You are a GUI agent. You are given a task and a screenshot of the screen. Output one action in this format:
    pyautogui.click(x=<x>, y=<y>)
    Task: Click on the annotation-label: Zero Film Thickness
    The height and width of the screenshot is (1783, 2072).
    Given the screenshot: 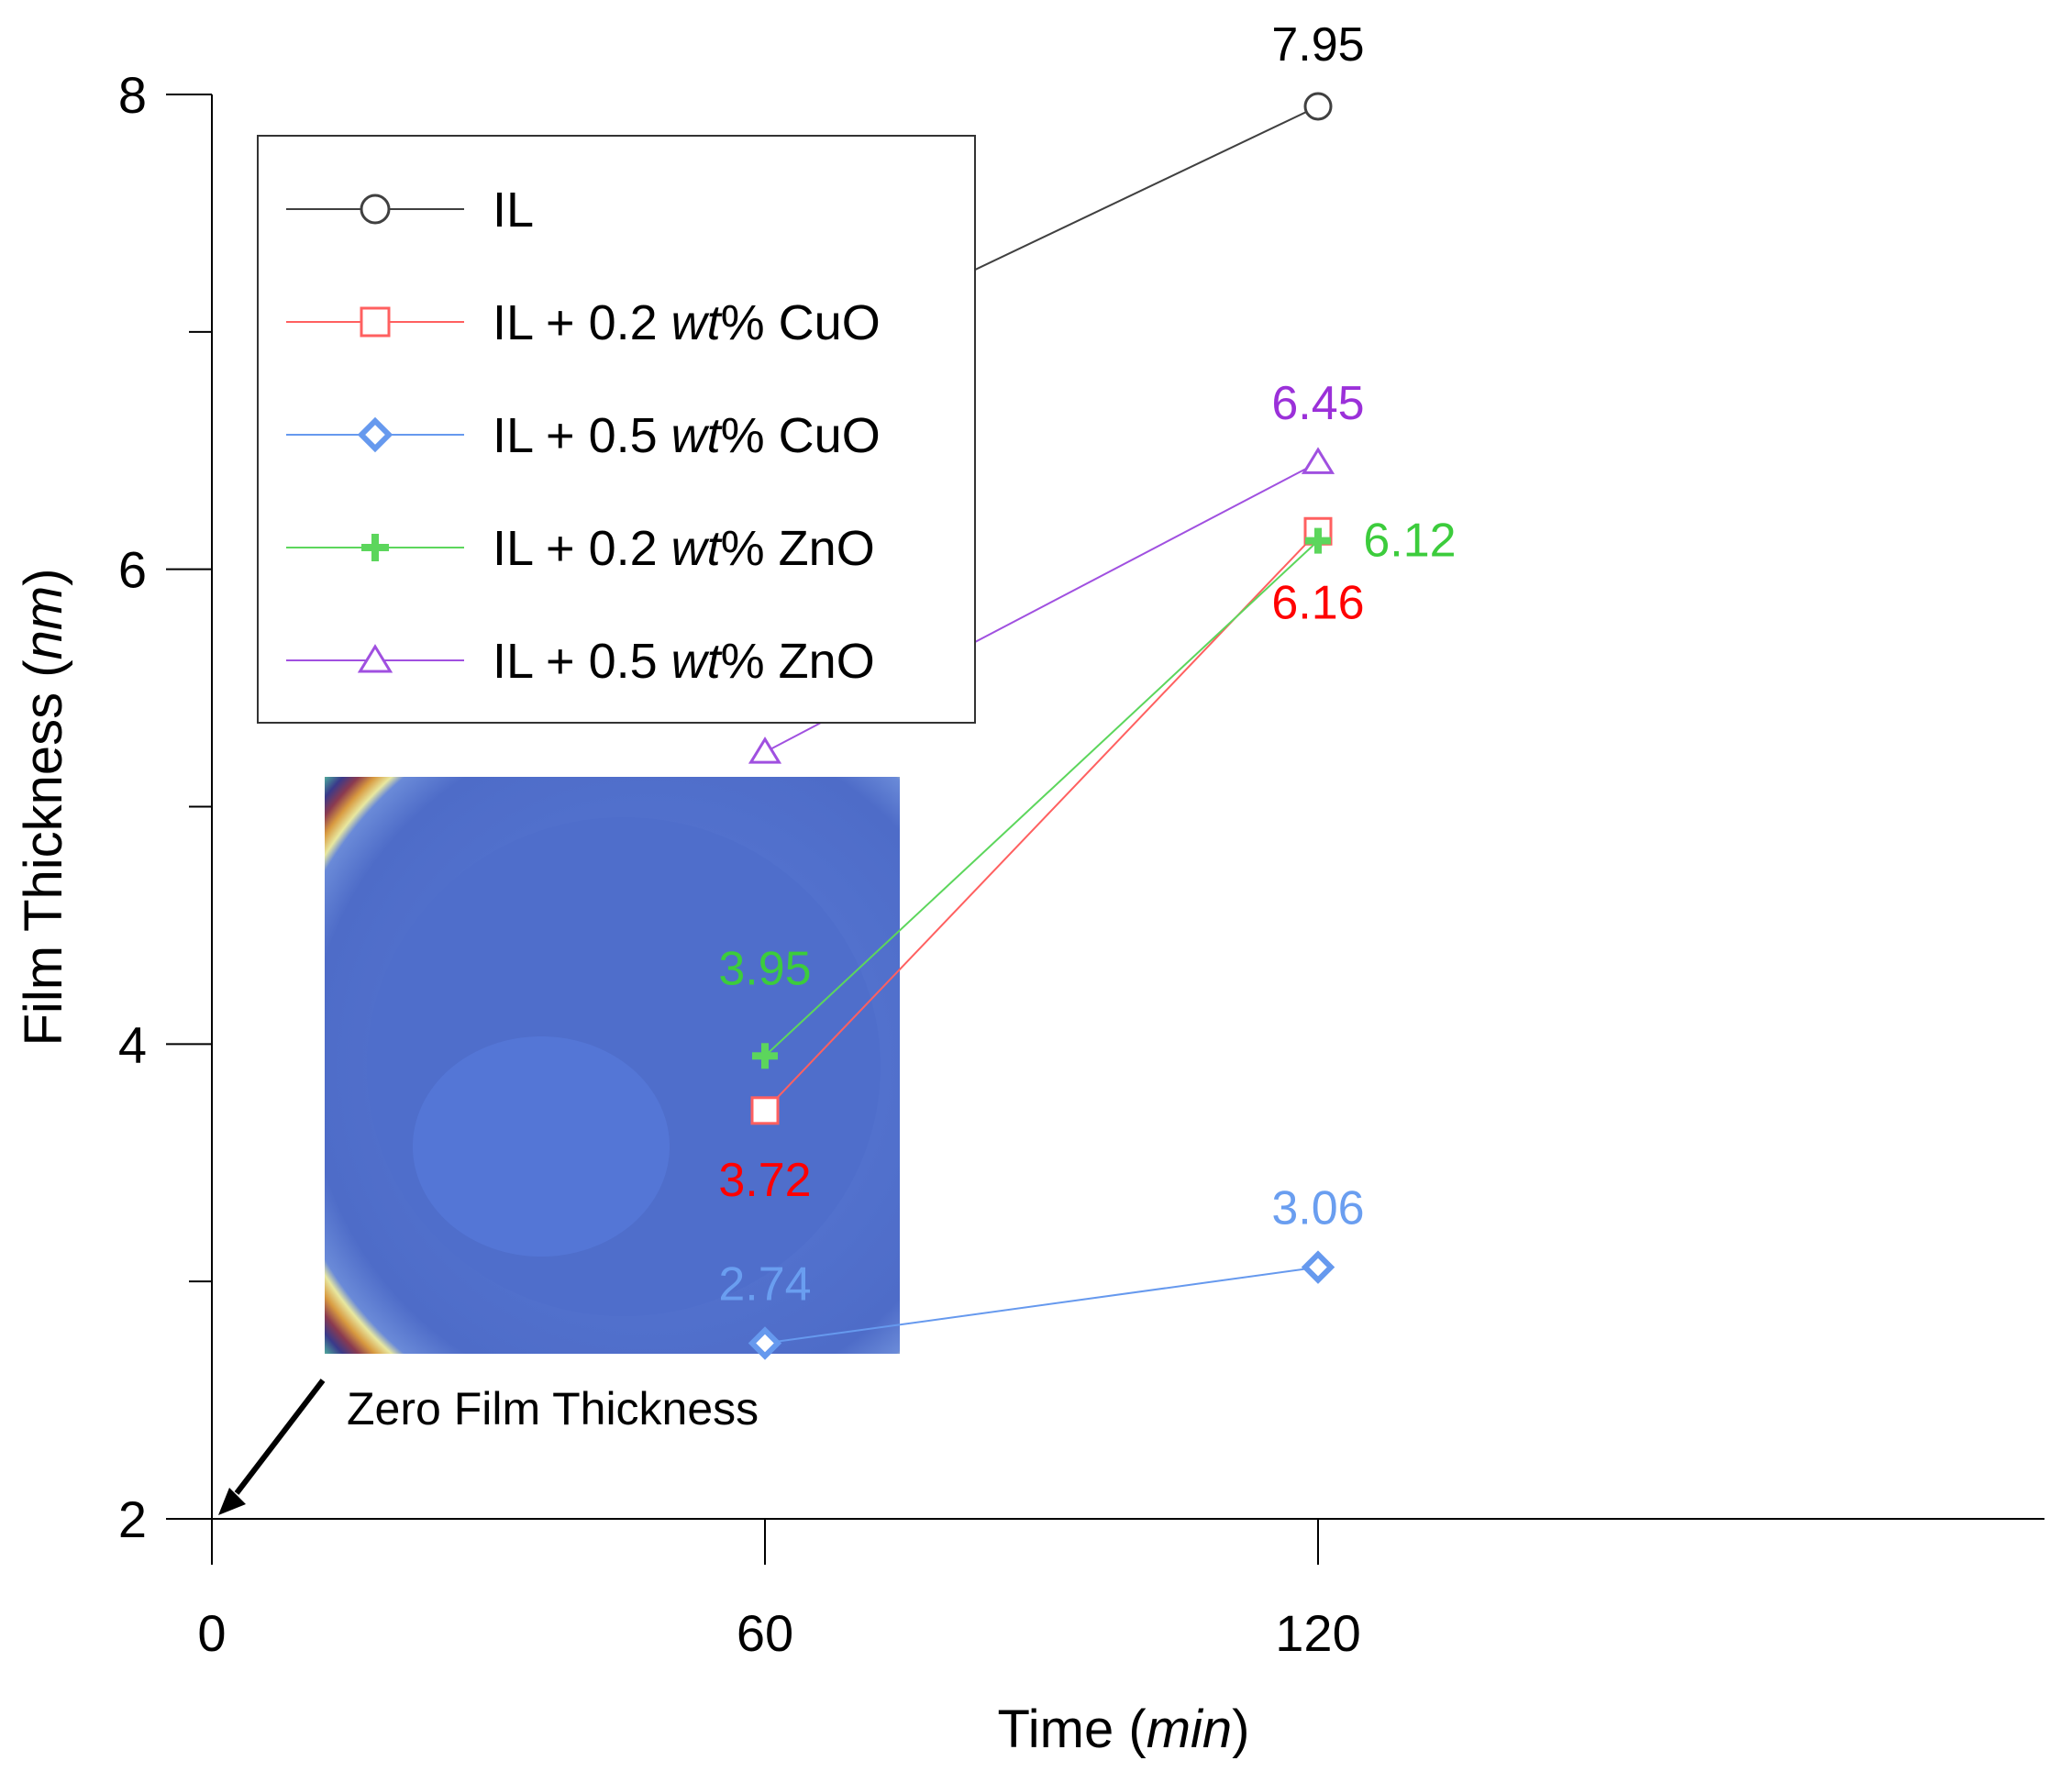 What is the action you would take?
    pyautogui.click(x=553, y=1408)
    